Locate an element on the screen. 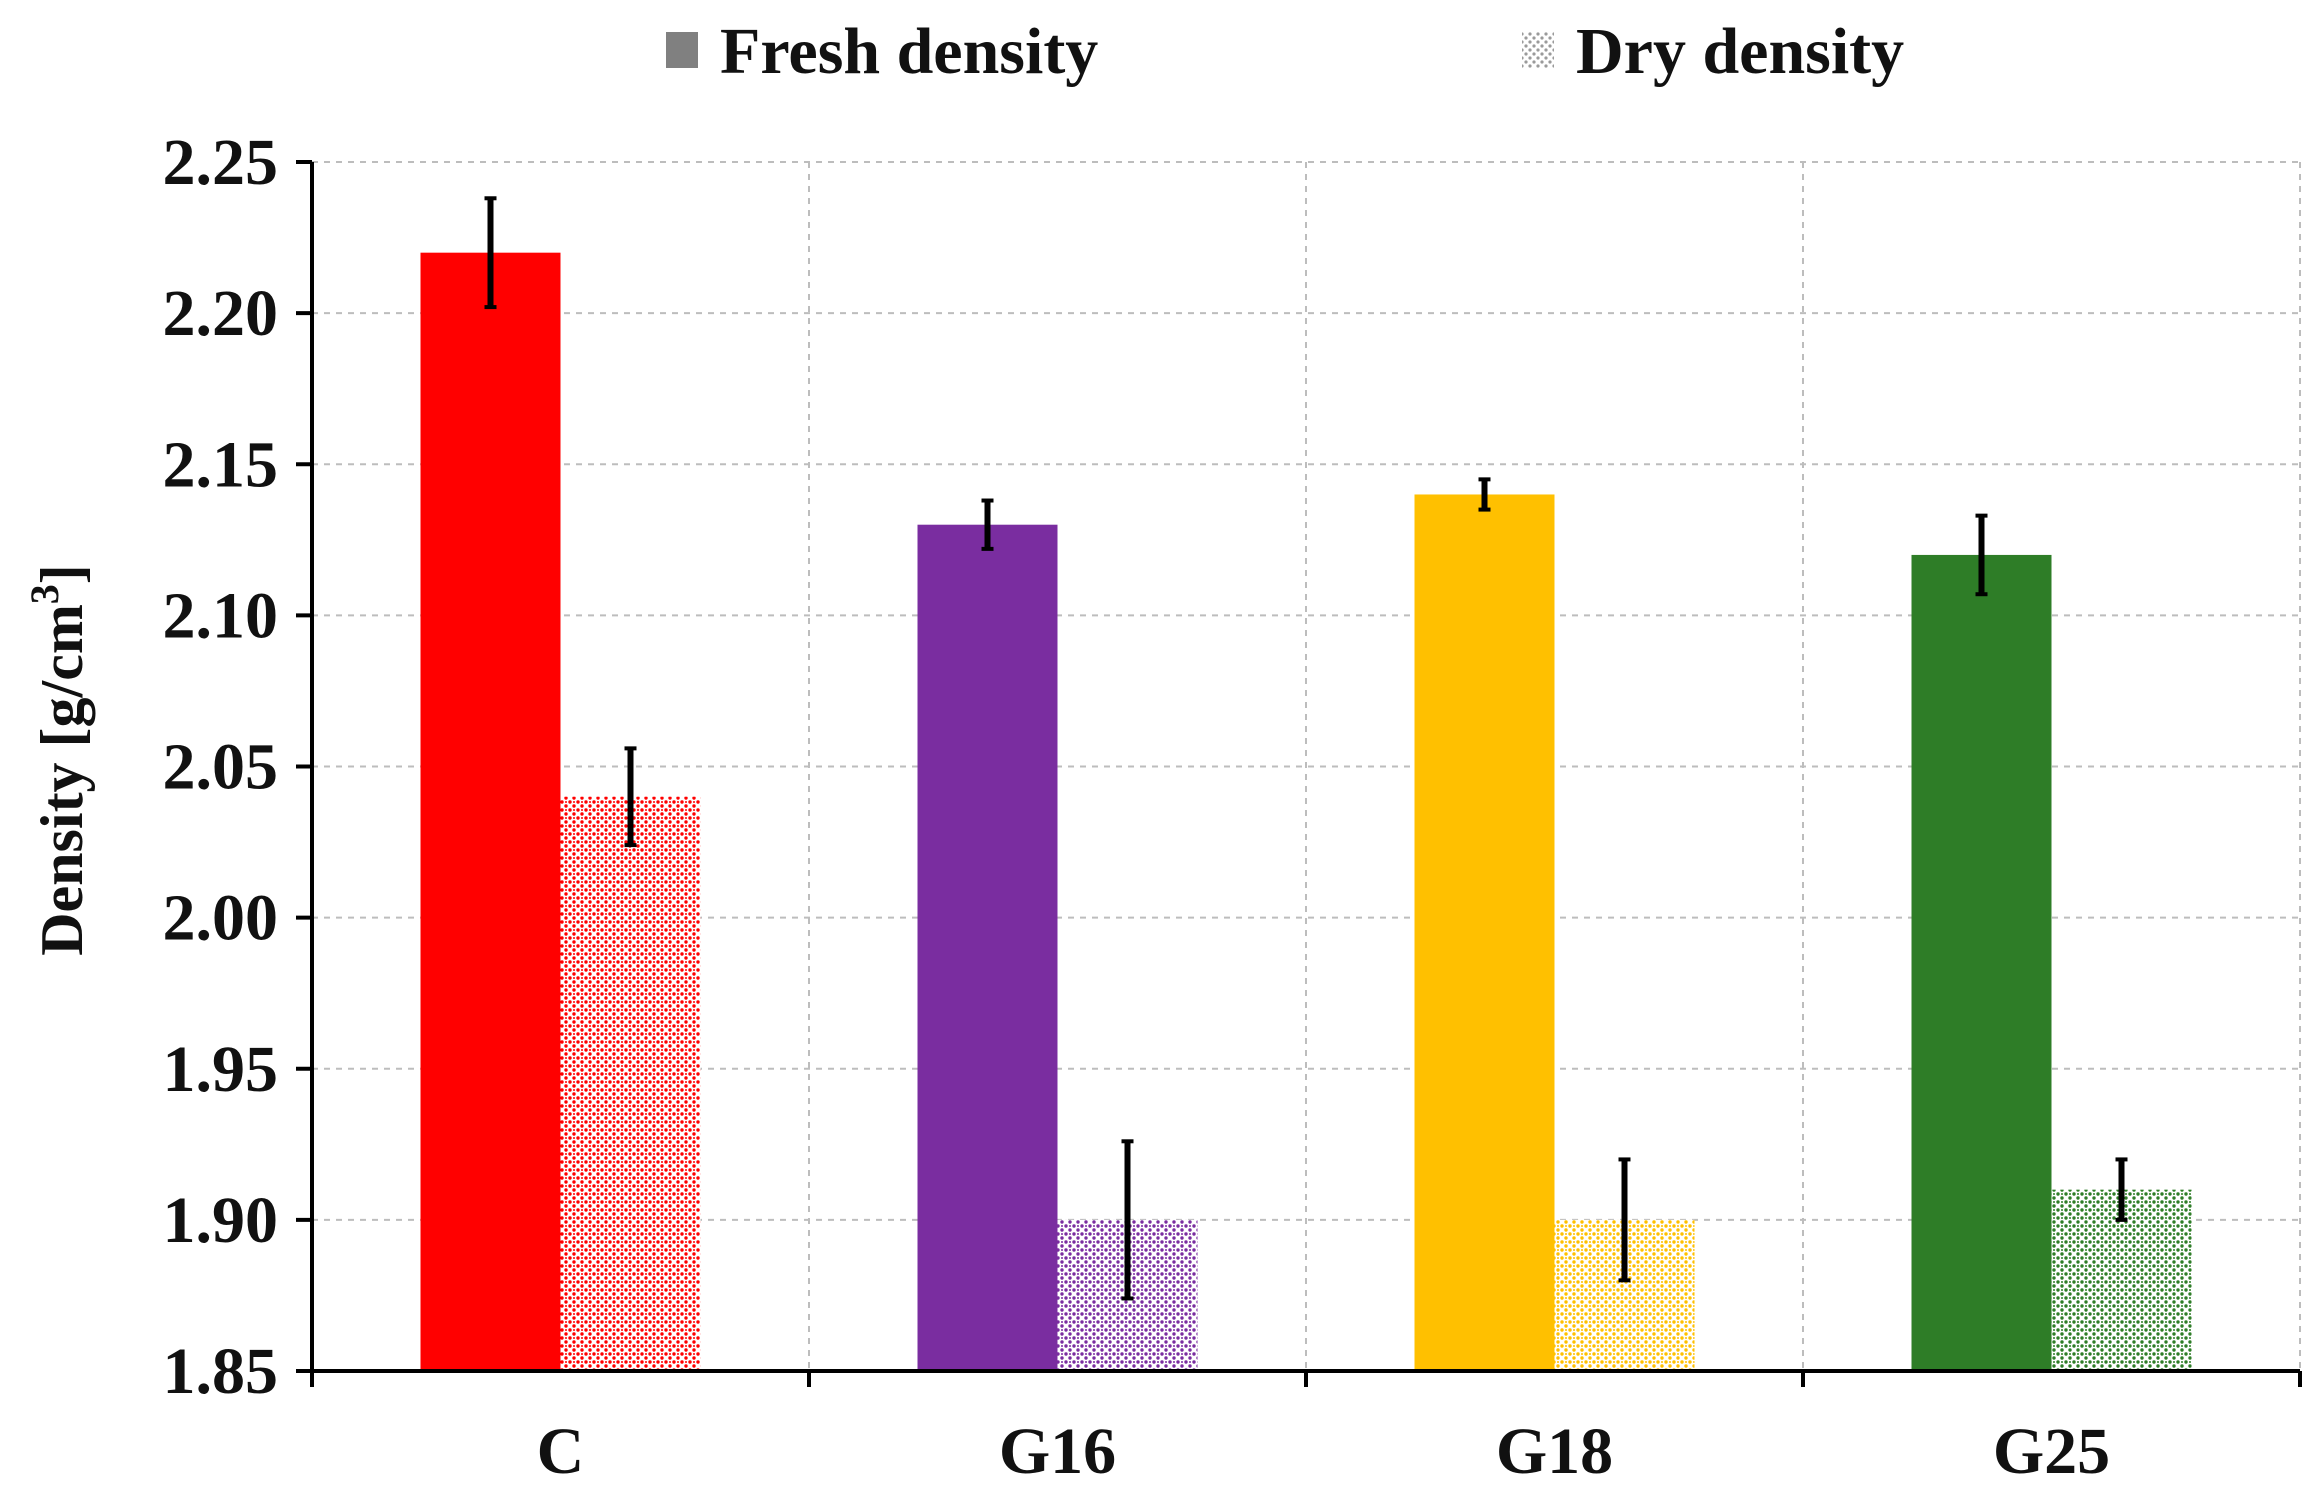 Image resolution: width=2319 pixels, height=1506 pixels. bar-g18-fresh is located at coordinates (1484, 933).